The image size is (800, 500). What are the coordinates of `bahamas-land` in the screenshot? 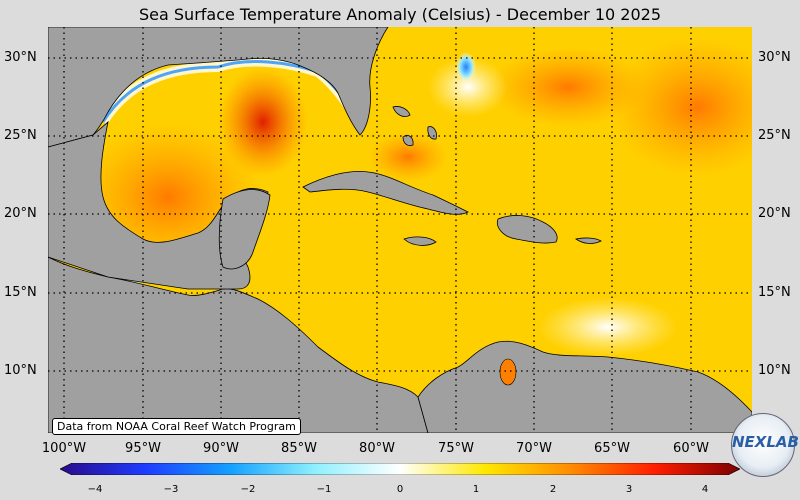 It's located at (401, 111).